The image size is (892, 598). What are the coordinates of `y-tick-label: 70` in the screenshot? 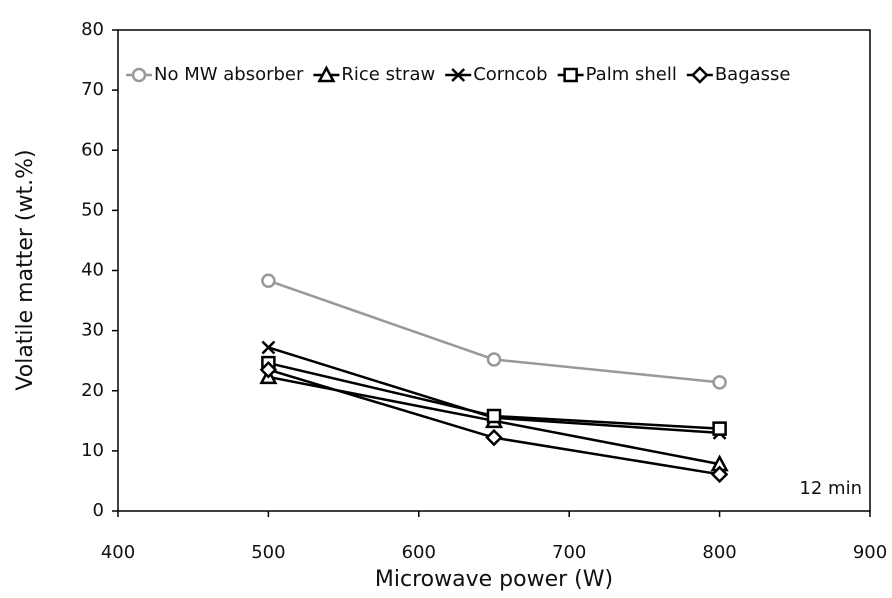 It's located at (92, 89).